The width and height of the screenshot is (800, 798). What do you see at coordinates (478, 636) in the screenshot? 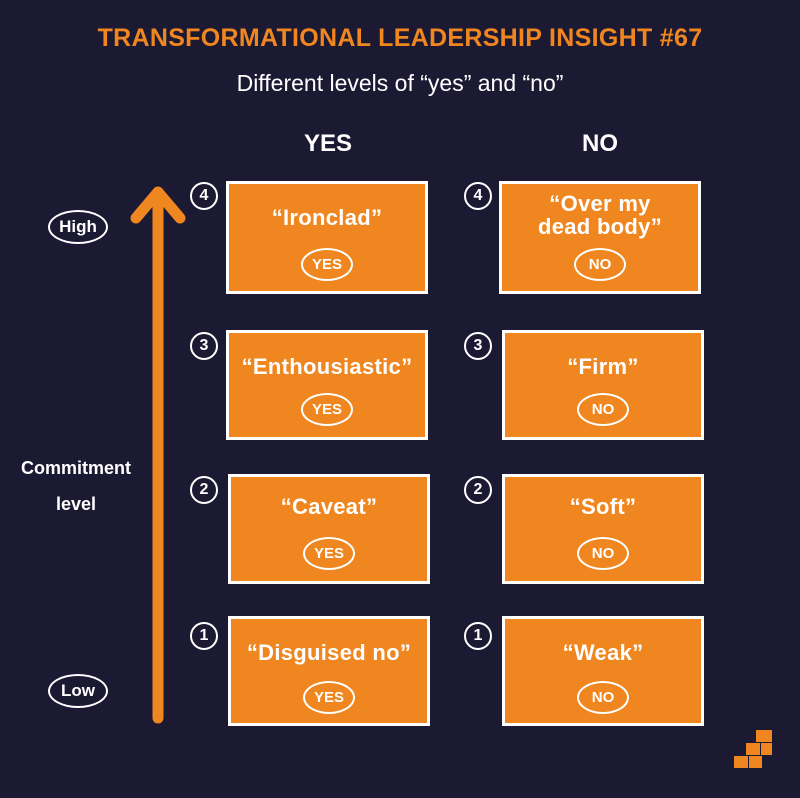
I see `level-number-no: 1` at bounding box center [478, 636].